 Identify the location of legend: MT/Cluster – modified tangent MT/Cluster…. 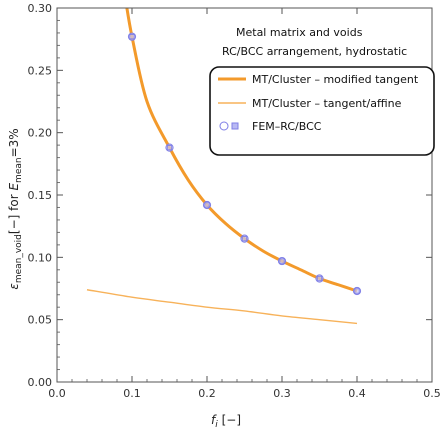
(322, 111).